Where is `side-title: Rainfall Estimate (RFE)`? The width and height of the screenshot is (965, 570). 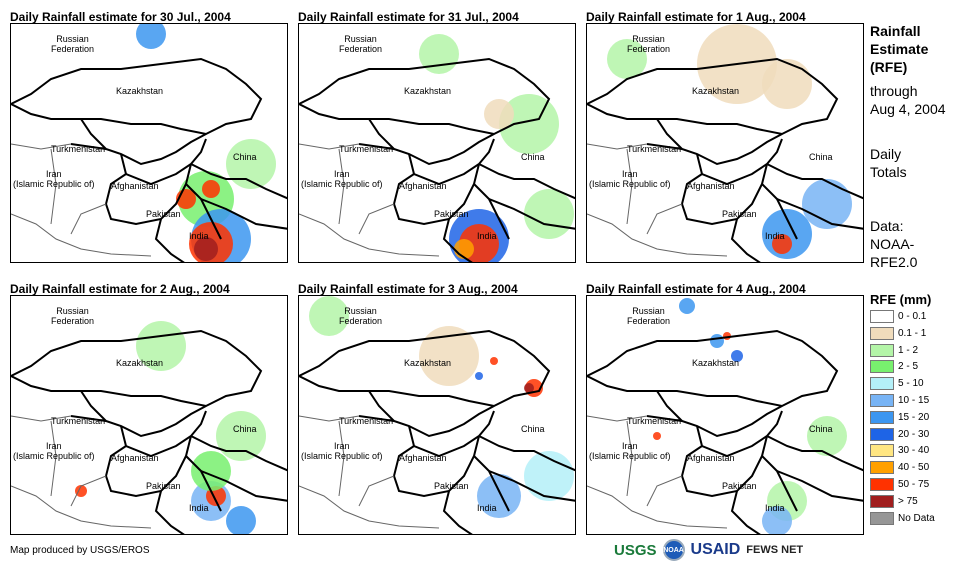 side-title: Rainfall Estimate (RFE) is located at coordinates (899, 49).